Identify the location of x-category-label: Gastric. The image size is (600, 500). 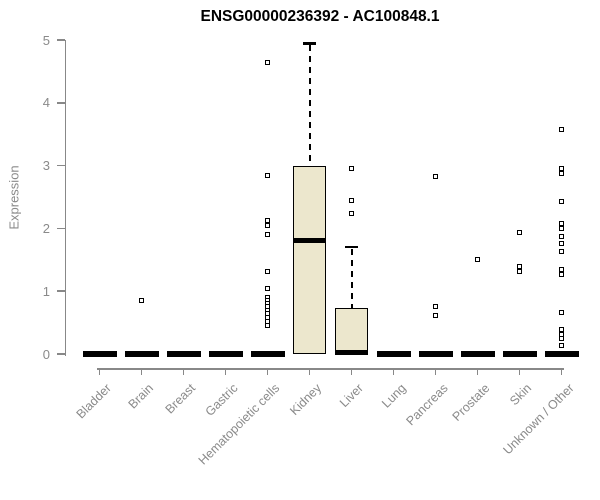
(221, 400).